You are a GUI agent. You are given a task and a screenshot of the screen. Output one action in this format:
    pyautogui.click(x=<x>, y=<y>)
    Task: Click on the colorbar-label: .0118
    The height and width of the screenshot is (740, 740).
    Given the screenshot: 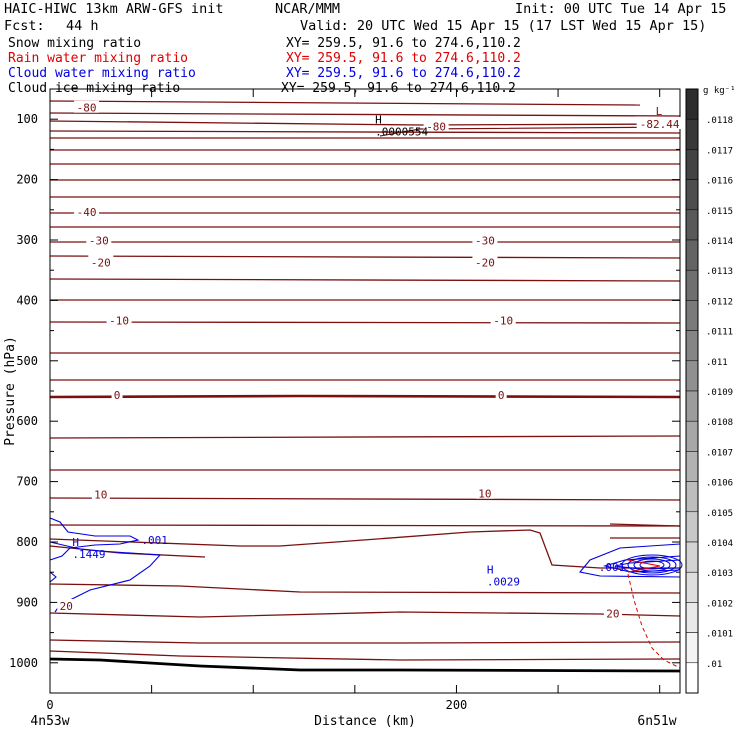 What is the action you would take?
    pyautogui.click(x=719, y=121)
    